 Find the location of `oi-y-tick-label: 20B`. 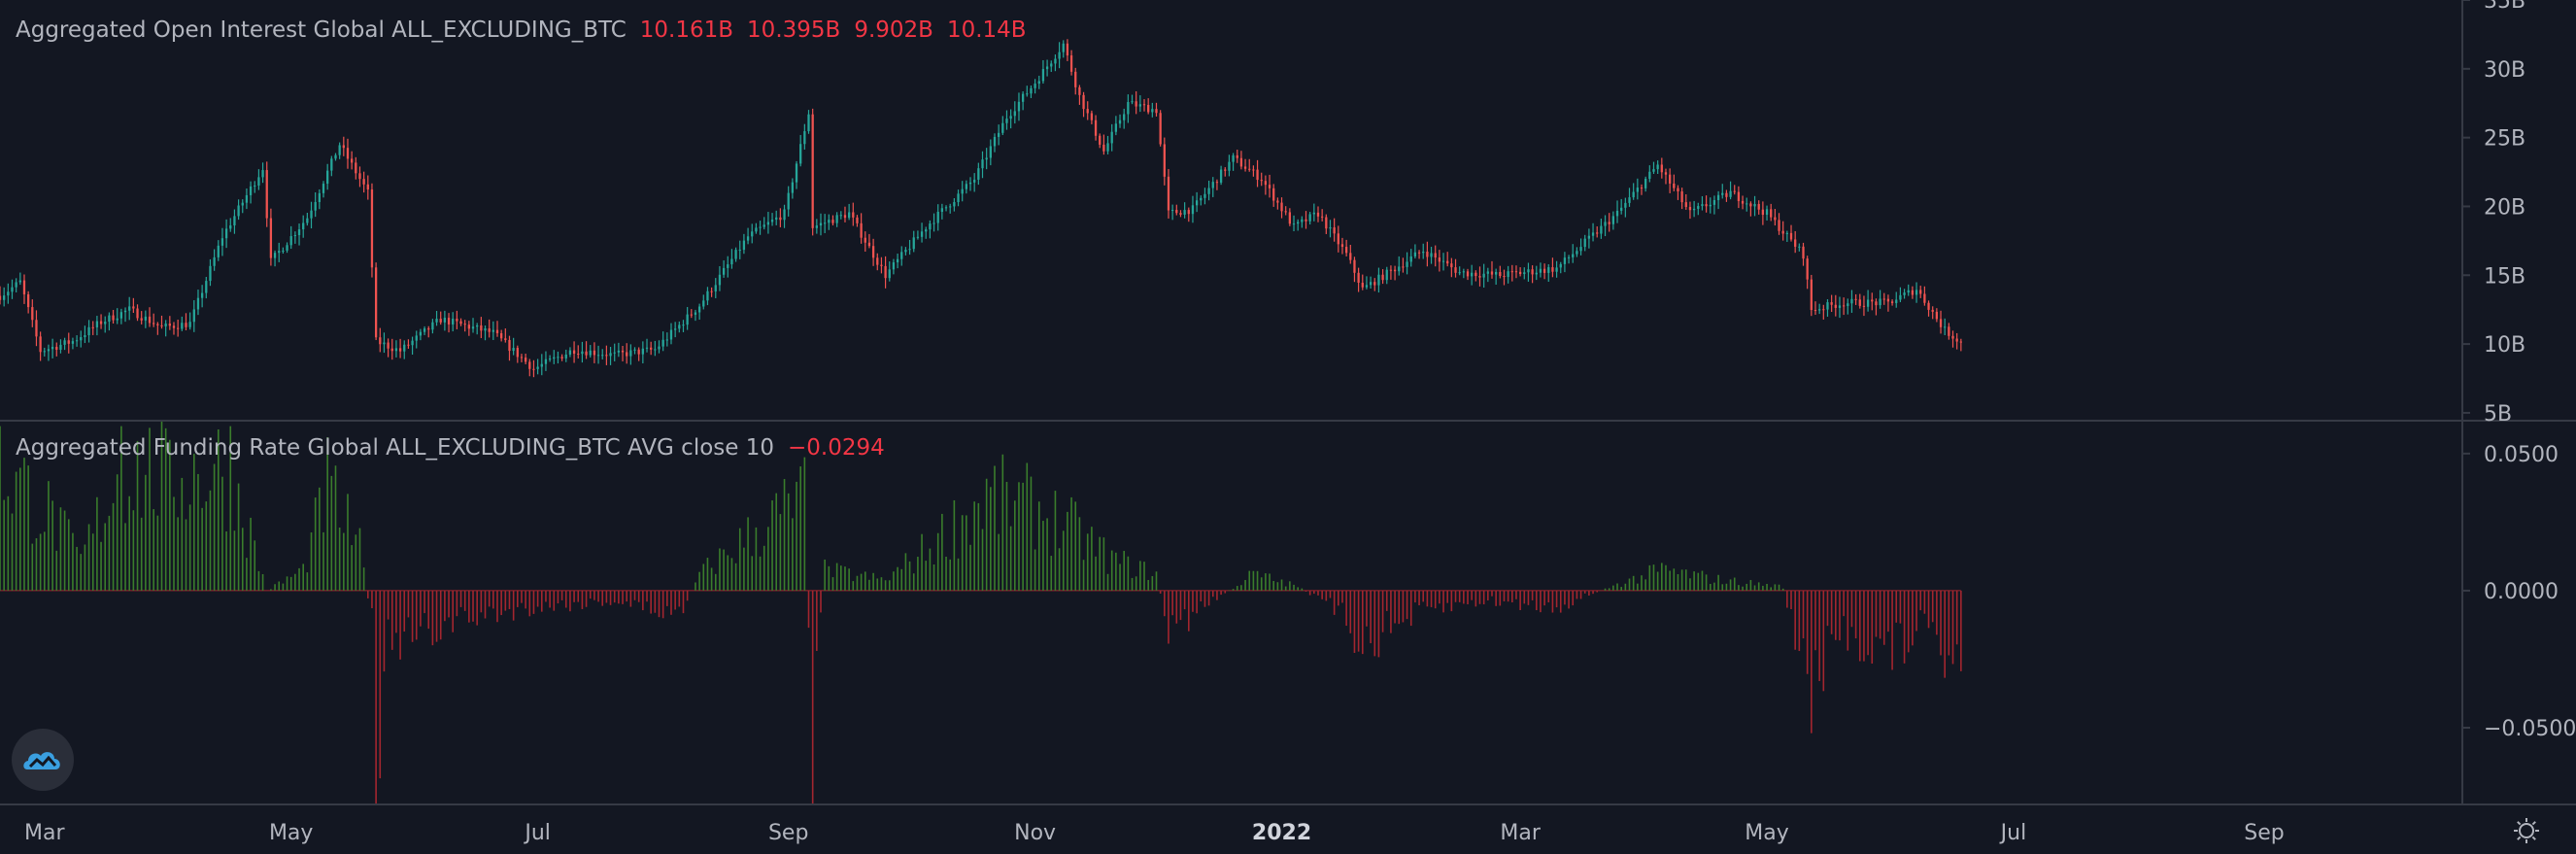

oi-y-tick-label: 20B is located at coordinates (2504, 207).